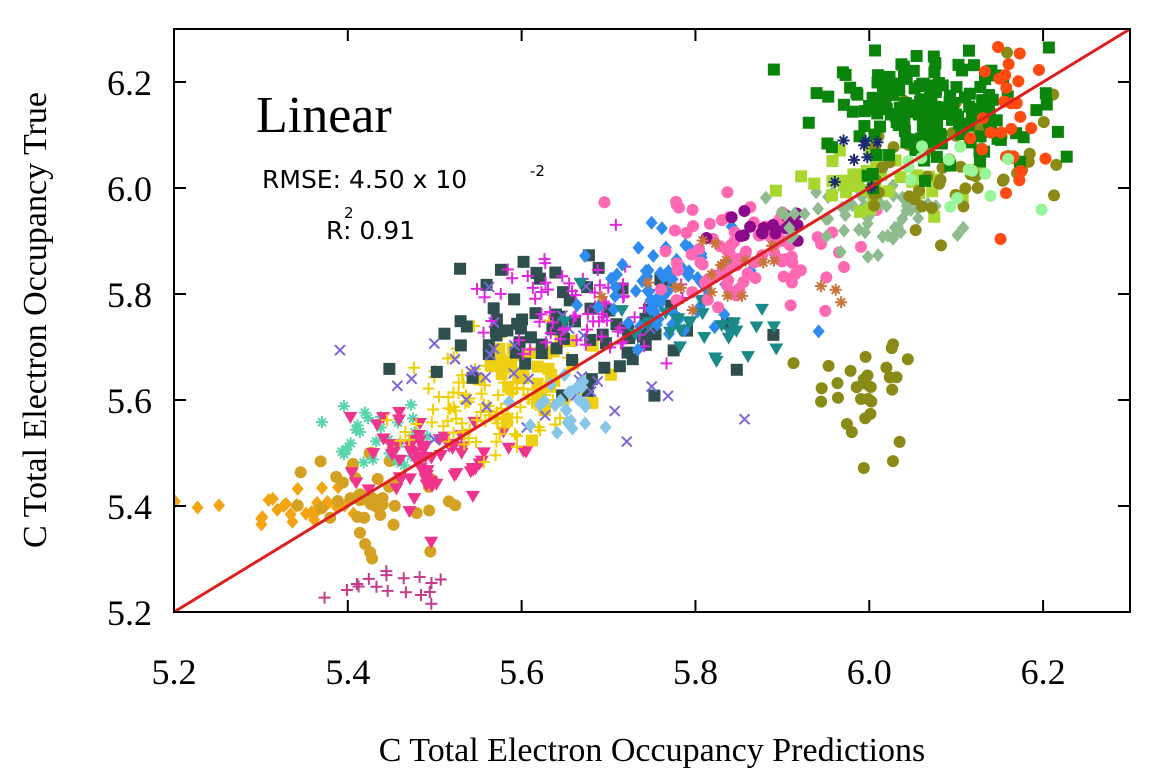 The width and height of the screenshot is (1176, 776). What do you see at coordinates (590, 294) in the screenshot?
I see `series-magenta-plus-mid` at bounding box center [590, 294].